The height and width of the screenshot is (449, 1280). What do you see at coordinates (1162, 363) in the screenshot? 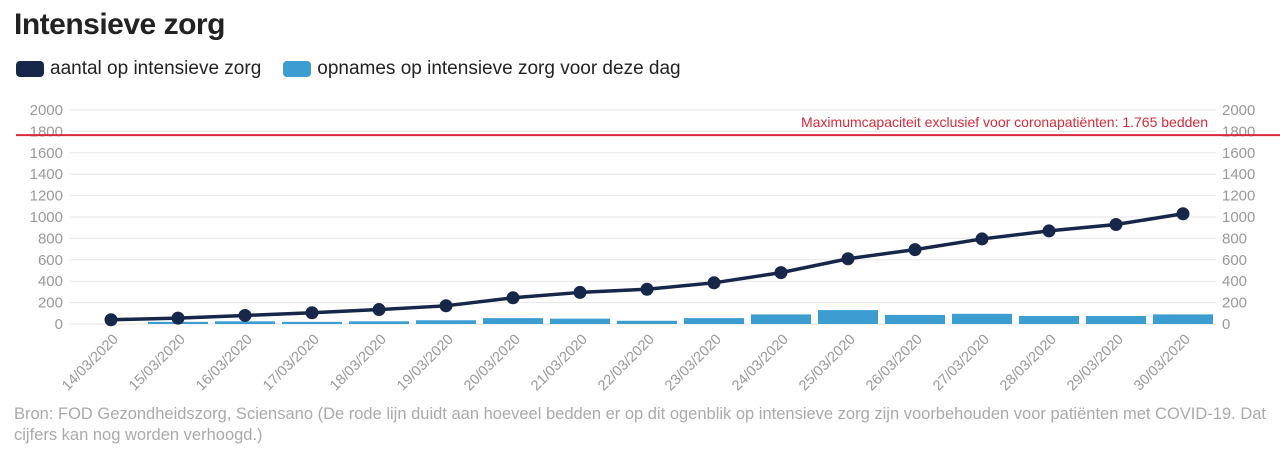
I see `x-tick-label: 30/03/2020` at bounding box center [1162, 363].